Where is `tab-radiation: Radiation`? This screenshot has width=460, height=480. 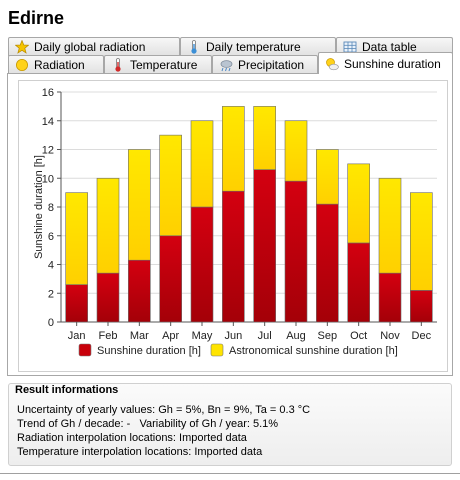 tab-radiation: Radiation is located at coordinates (56, 64).